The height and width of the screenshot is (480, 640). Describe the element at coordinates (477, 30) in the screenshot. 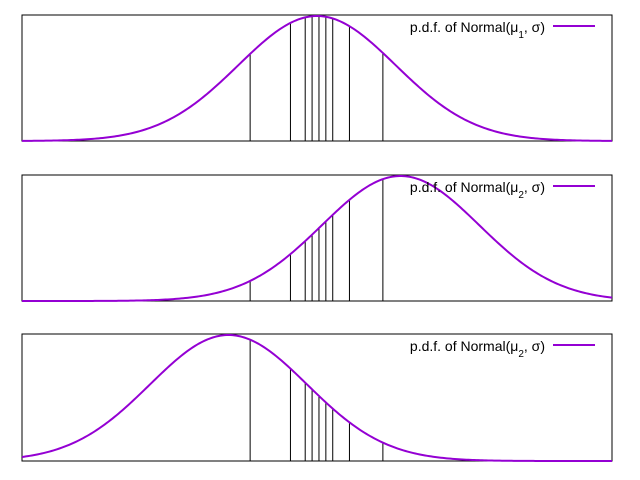

I see `legend-label: p.d.f. of Normal(μ1, σ)` at that location.